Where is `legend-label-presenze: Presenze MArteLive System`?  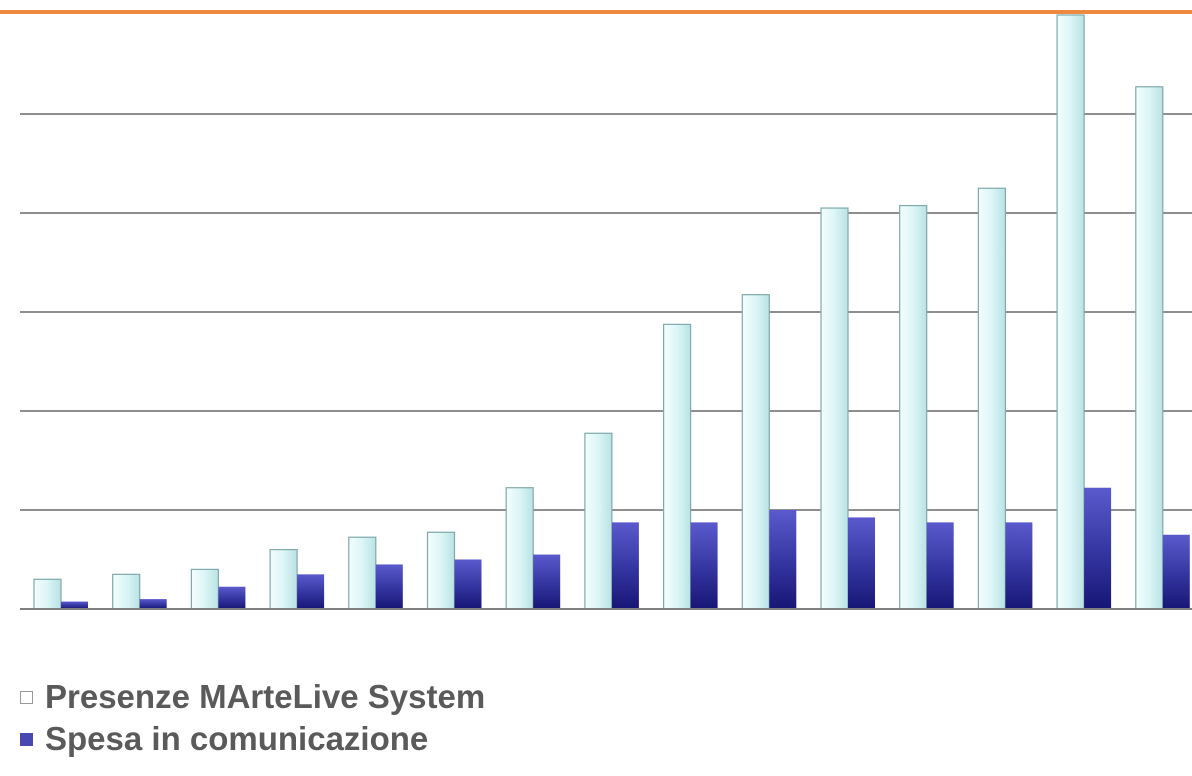
legend-label-presenze: Presenze MArteLive System is located at coordinates (265, 696).